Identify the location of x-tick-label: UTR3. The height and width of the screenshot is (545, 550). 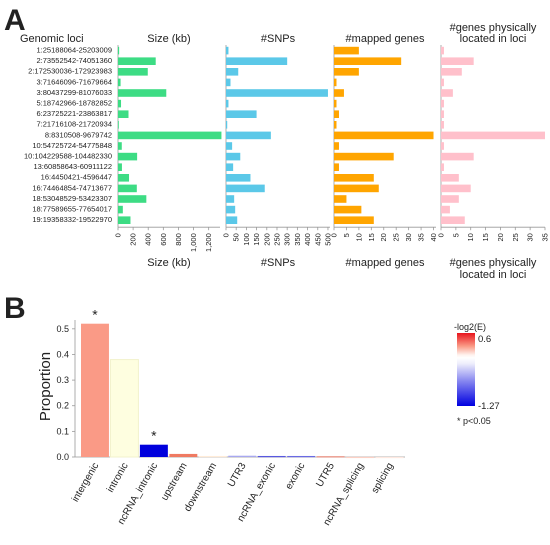
(237, 475).